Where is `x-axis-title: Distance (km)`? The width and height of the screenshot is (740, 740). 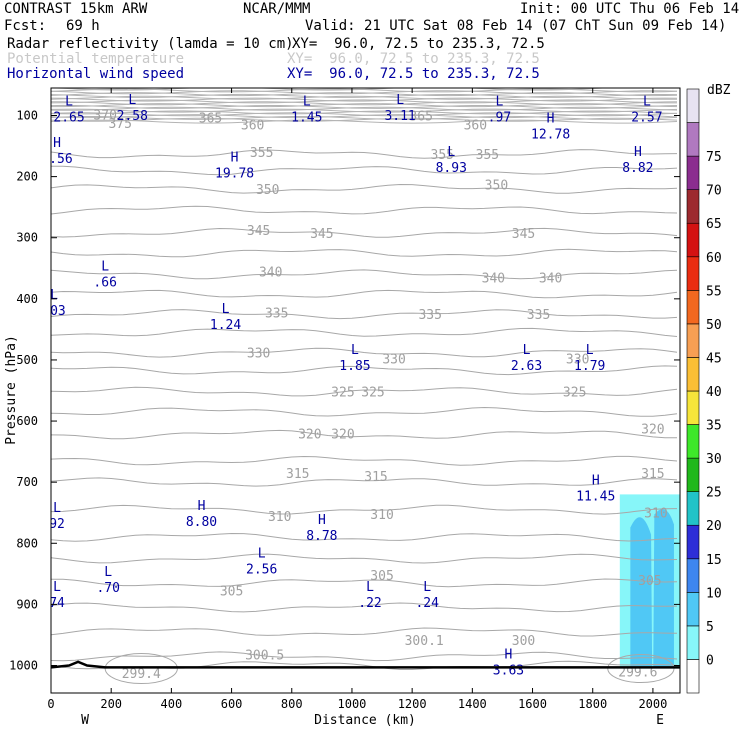
x-axis-title: Distance (km) is located at coordinates (365, 720).